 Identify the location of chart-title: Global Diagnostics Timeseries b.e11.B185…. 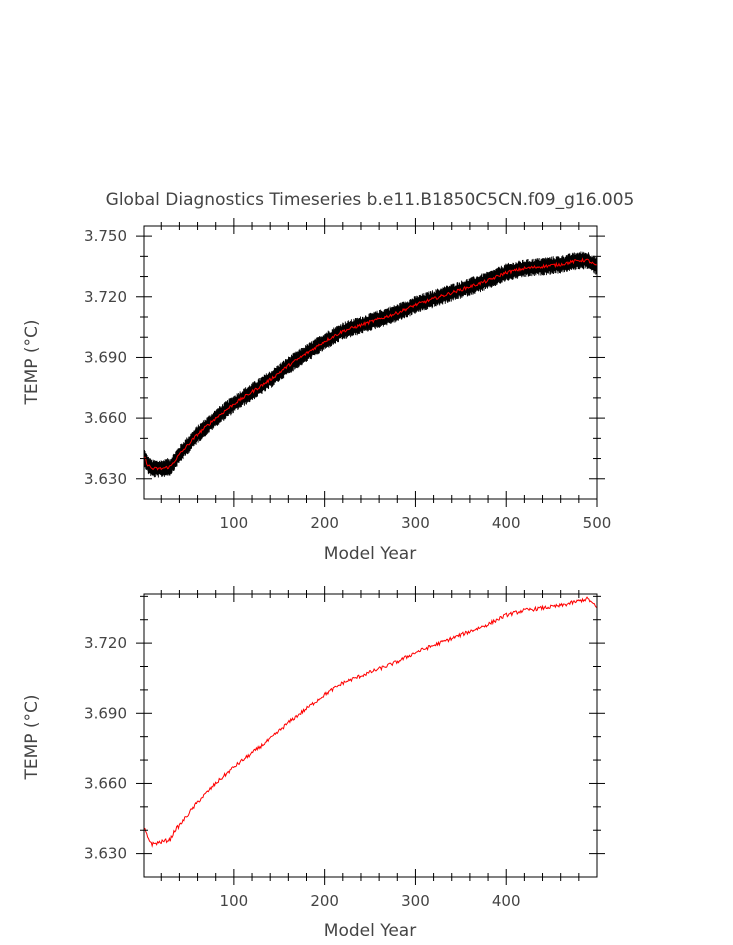
(370, 200).